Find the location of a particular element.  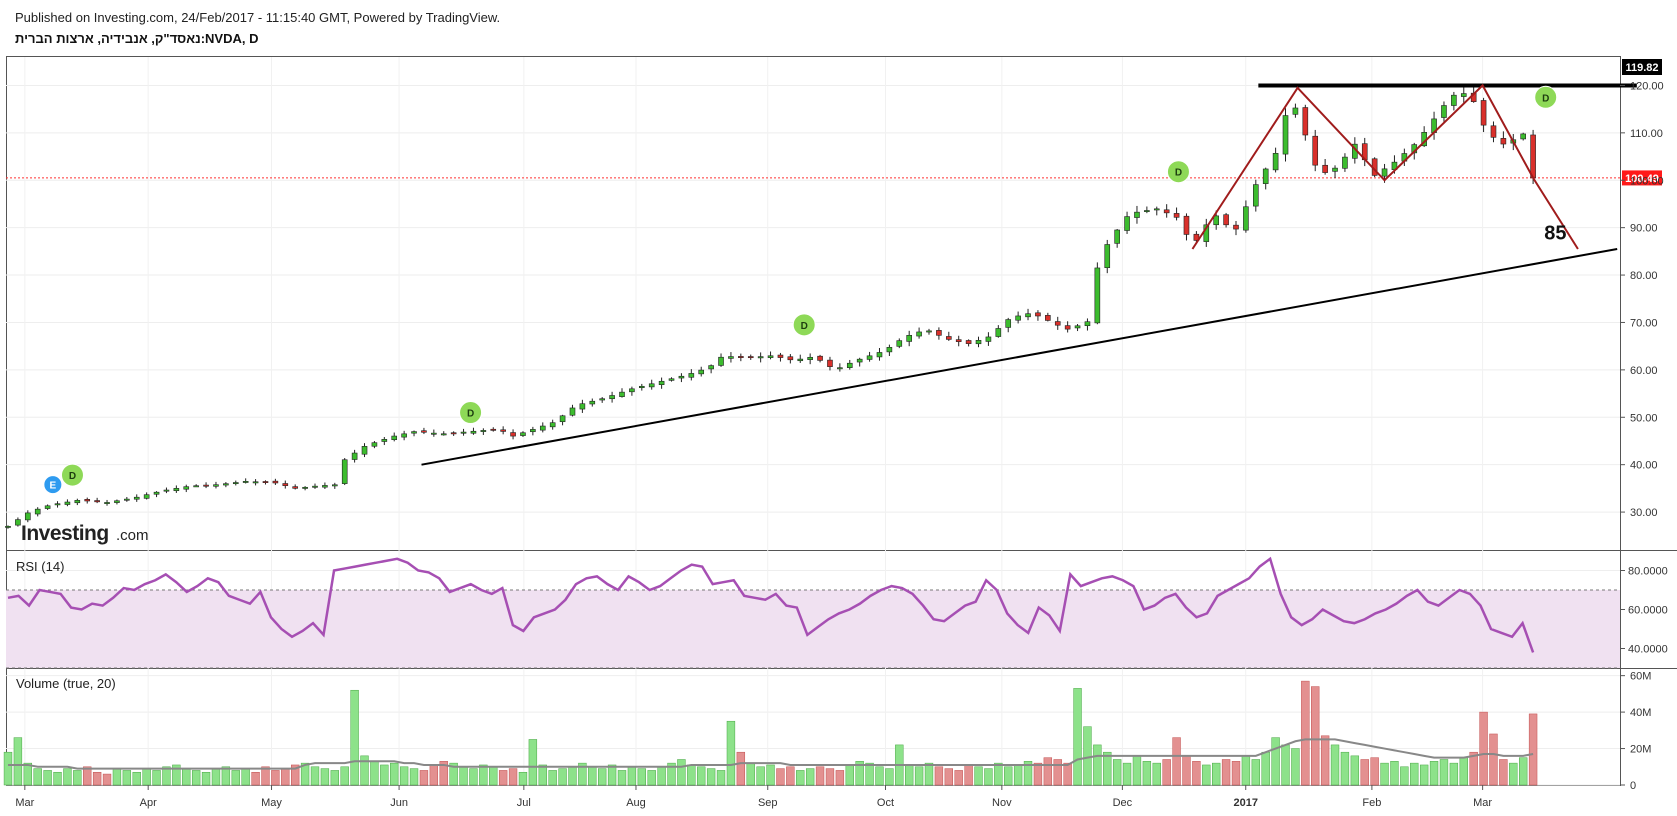

time-tick-label: May is located at coordinates (271, 803).